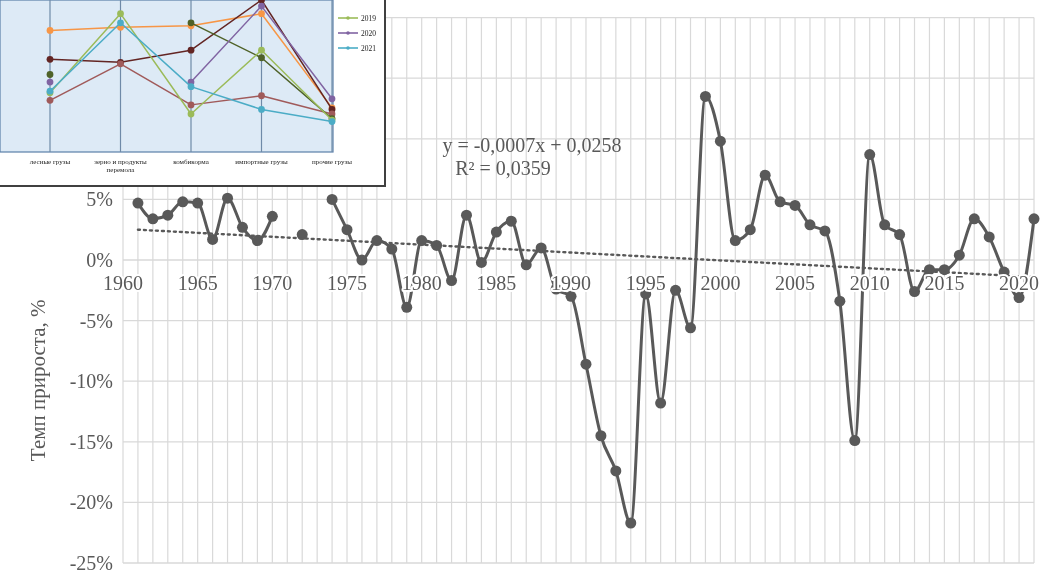  I want to click on y-tick-label: -20%, so click(91, 502).